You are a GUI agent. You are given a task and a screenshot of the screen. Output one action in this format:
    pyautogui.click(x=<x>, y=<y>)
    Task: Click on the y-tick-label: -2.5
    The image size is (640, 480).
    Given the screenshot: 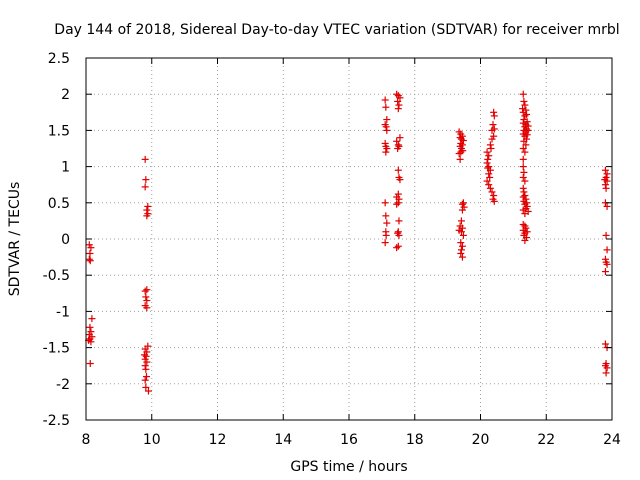 What is the action you would take?
    pyautogui.click(x=56, y=421)
    